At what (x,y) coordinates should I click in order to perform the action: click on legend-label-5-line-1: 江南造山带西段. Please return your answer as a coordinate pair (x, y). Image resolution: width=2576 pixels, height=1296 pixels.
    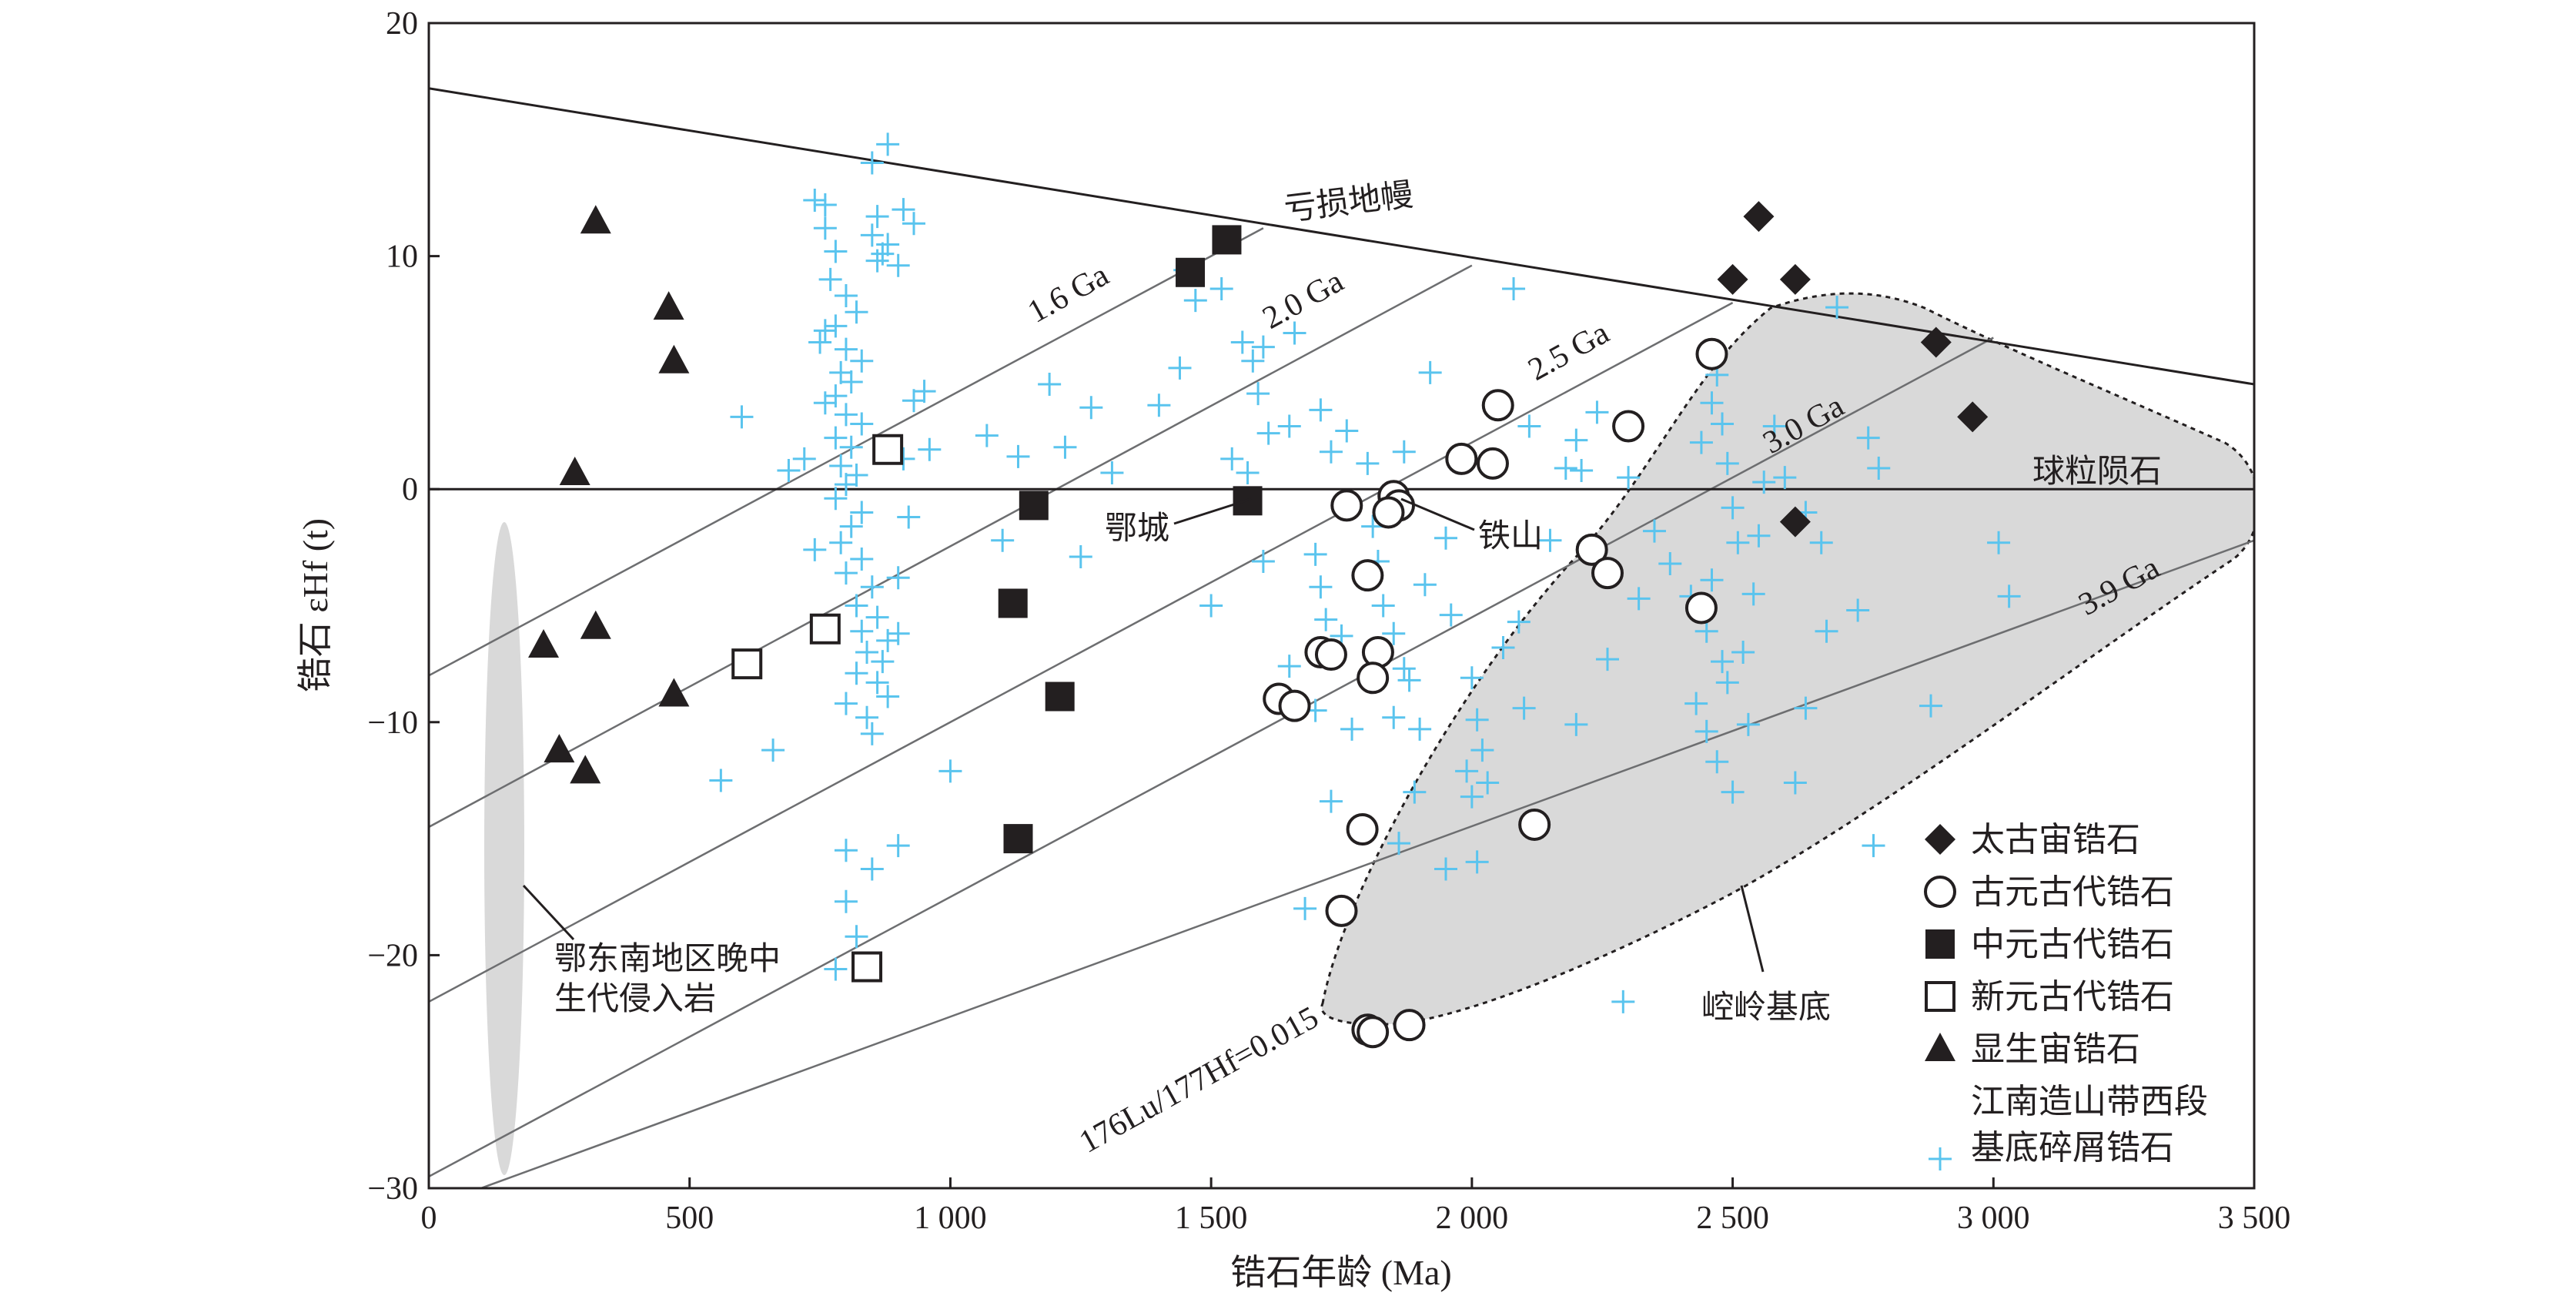
    Looking at the image, I should click on (2090, 1101).